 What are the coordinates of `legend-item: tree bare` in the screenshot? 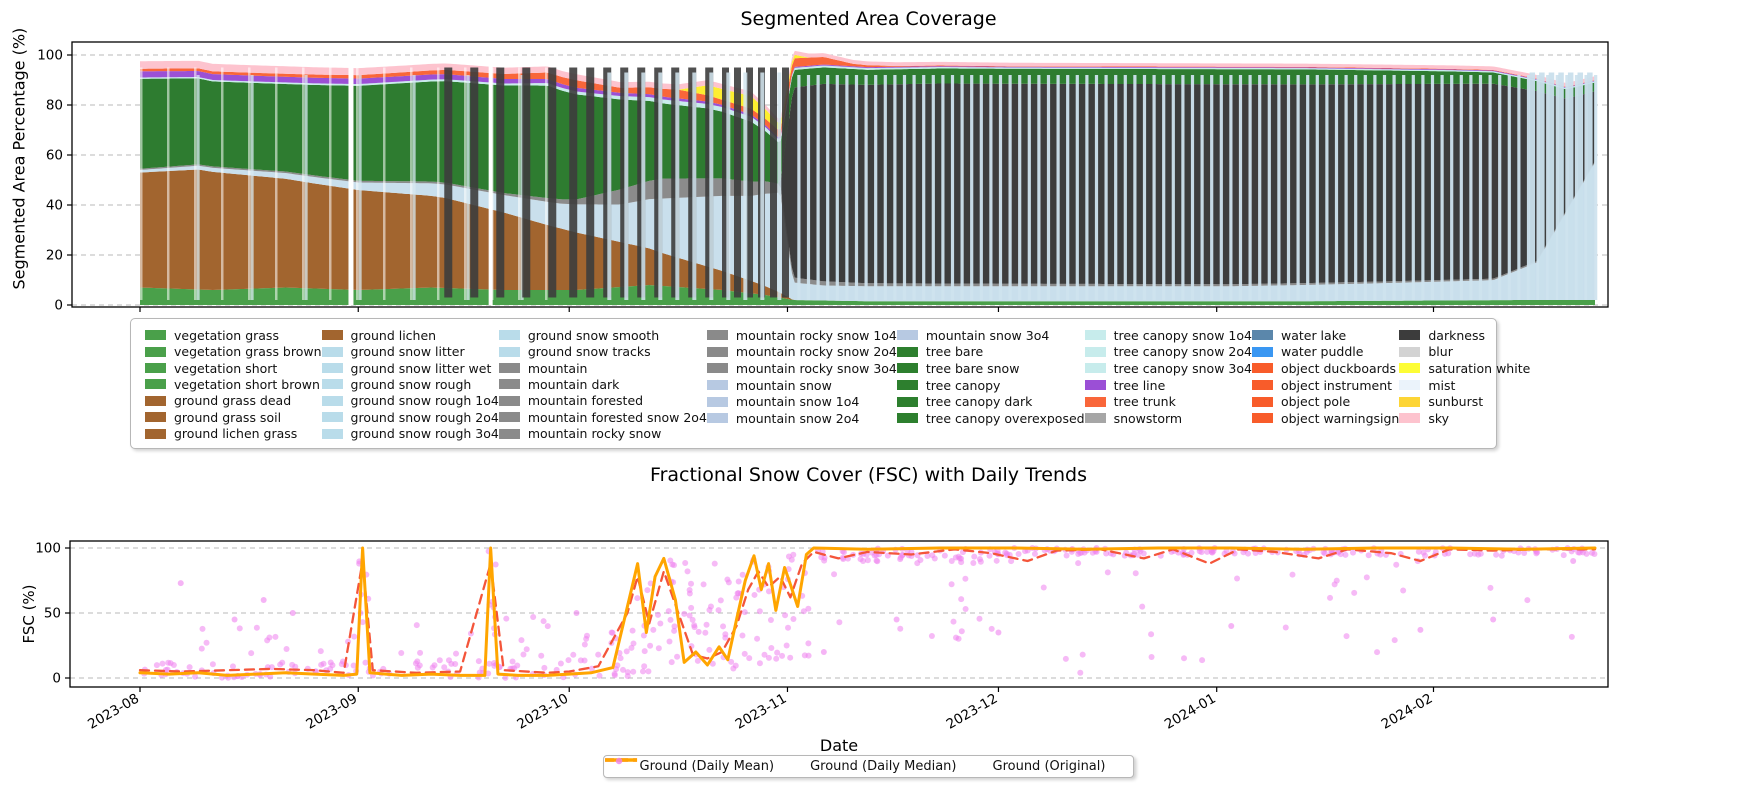 It's located at (990, 352).